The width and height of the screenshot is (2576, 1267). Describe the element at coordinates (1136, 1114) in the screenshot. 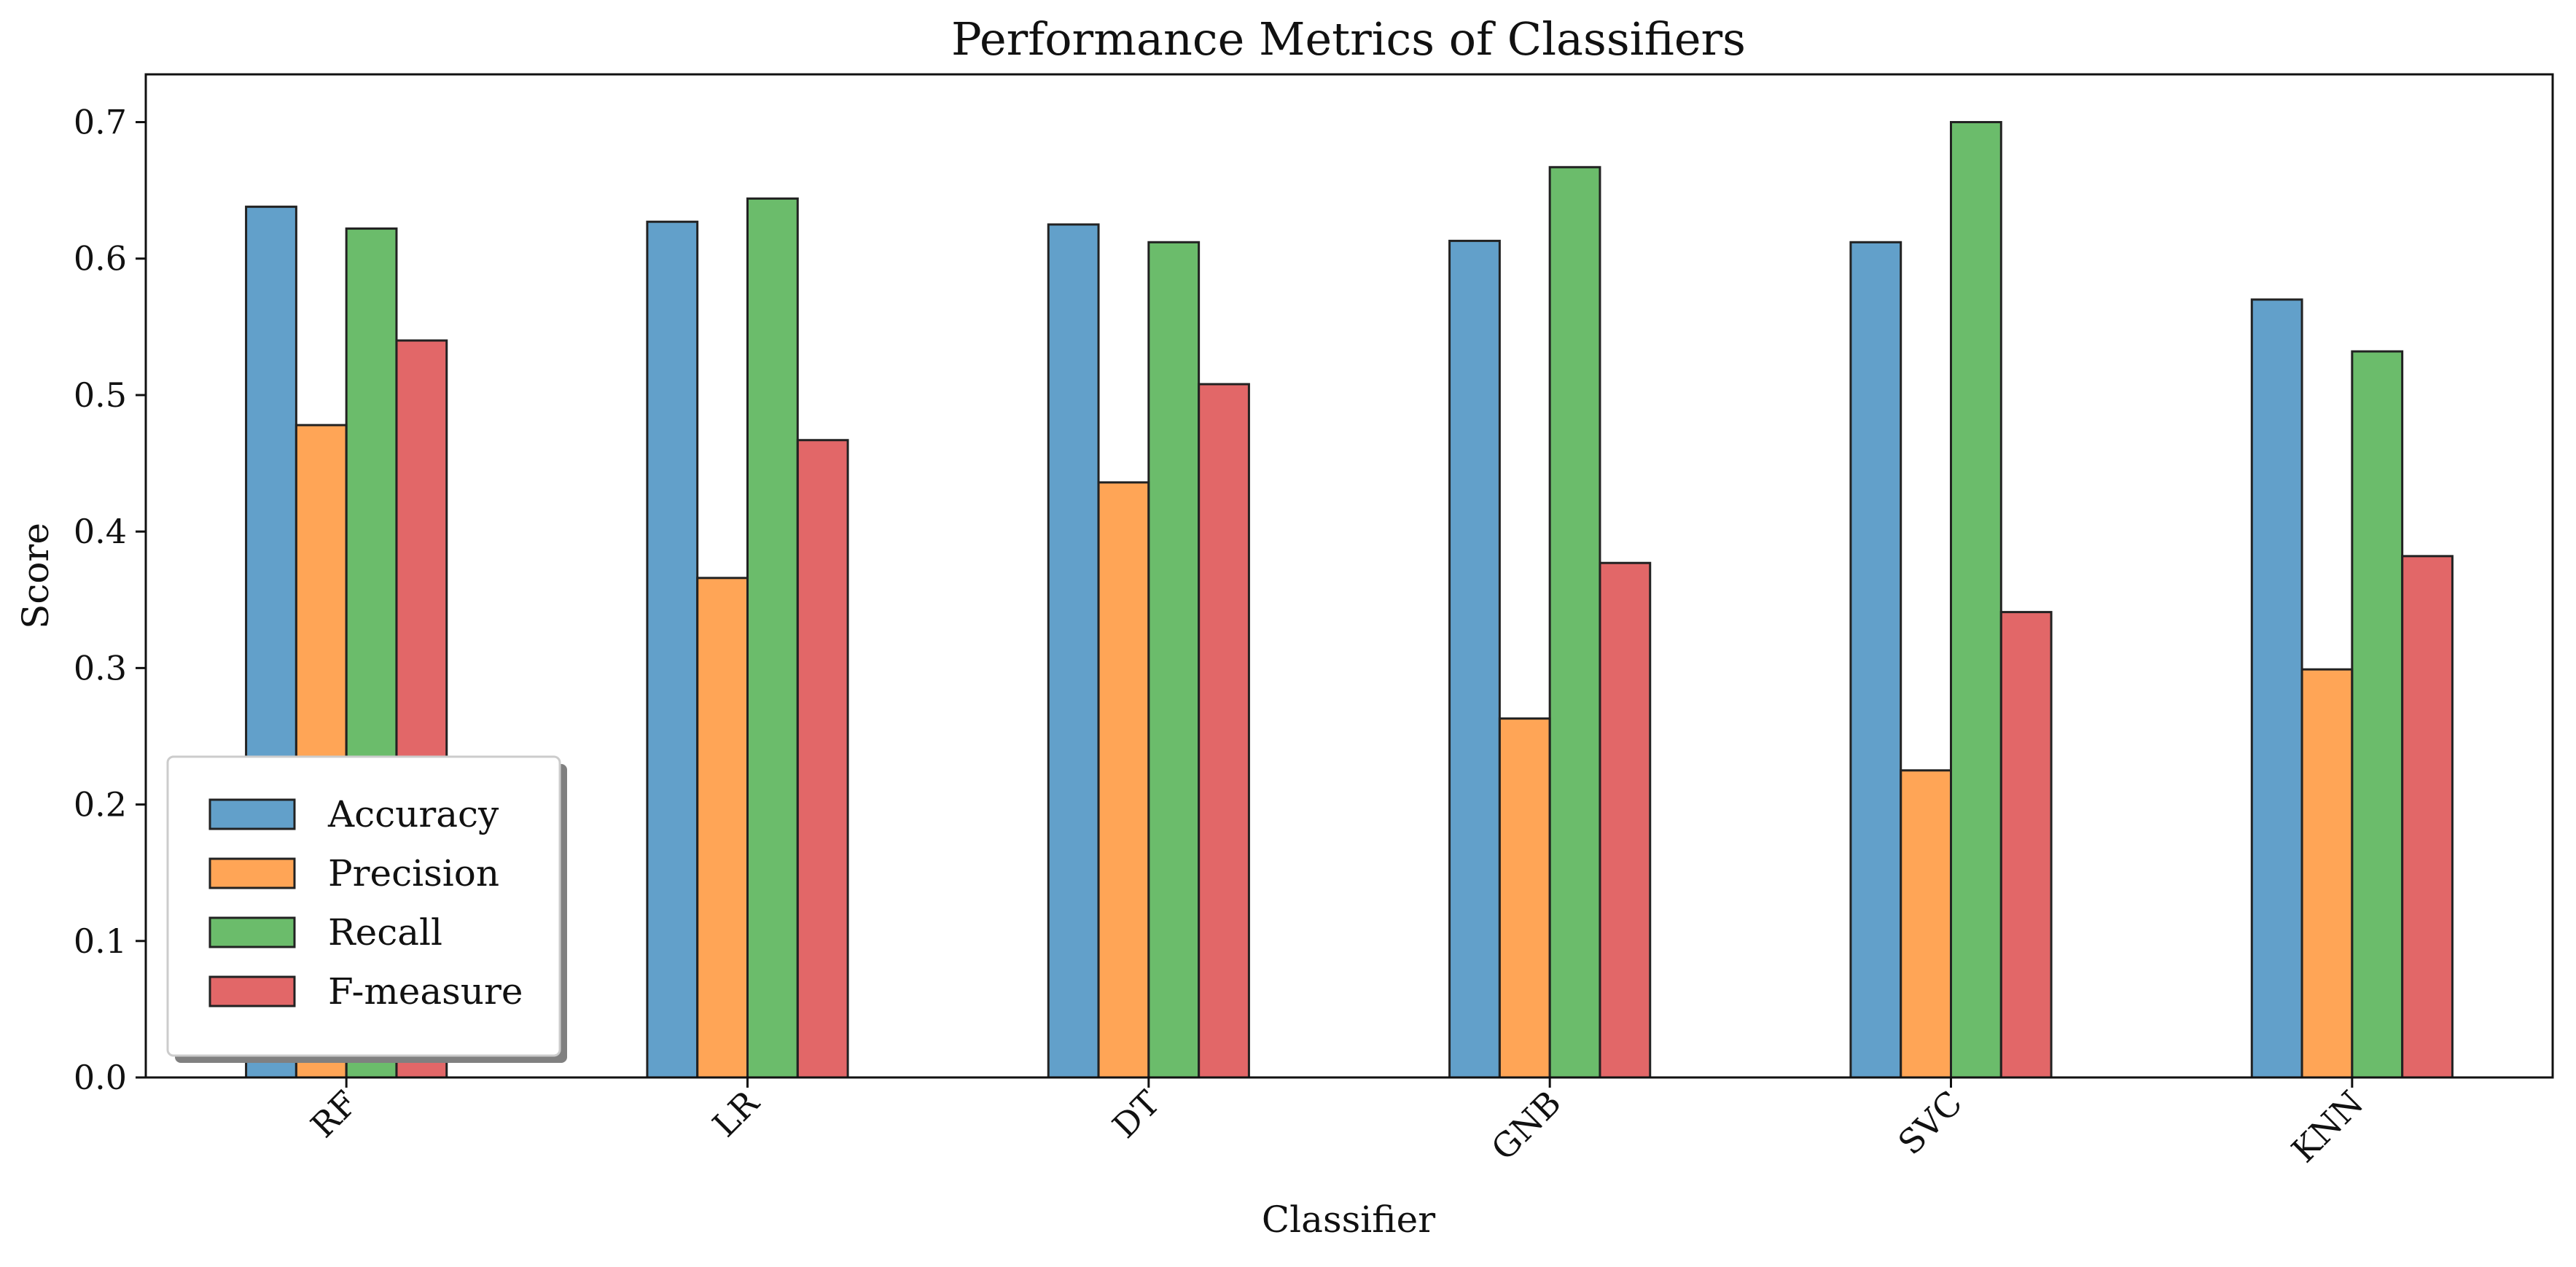

I see `x-tick-label-dt: DT` at that location.